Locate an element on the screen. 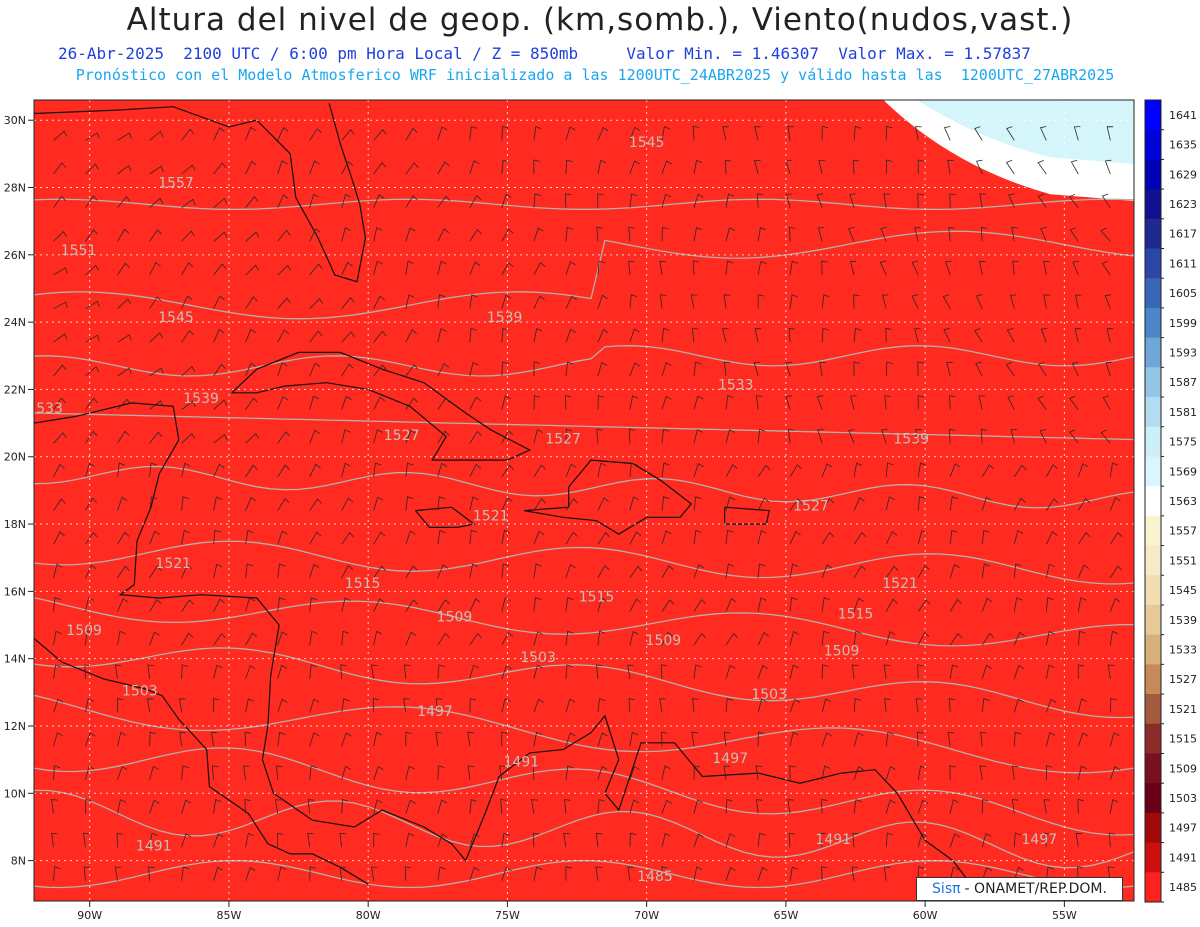  x-tick-label: 75W is located at coordinates (507, 915).